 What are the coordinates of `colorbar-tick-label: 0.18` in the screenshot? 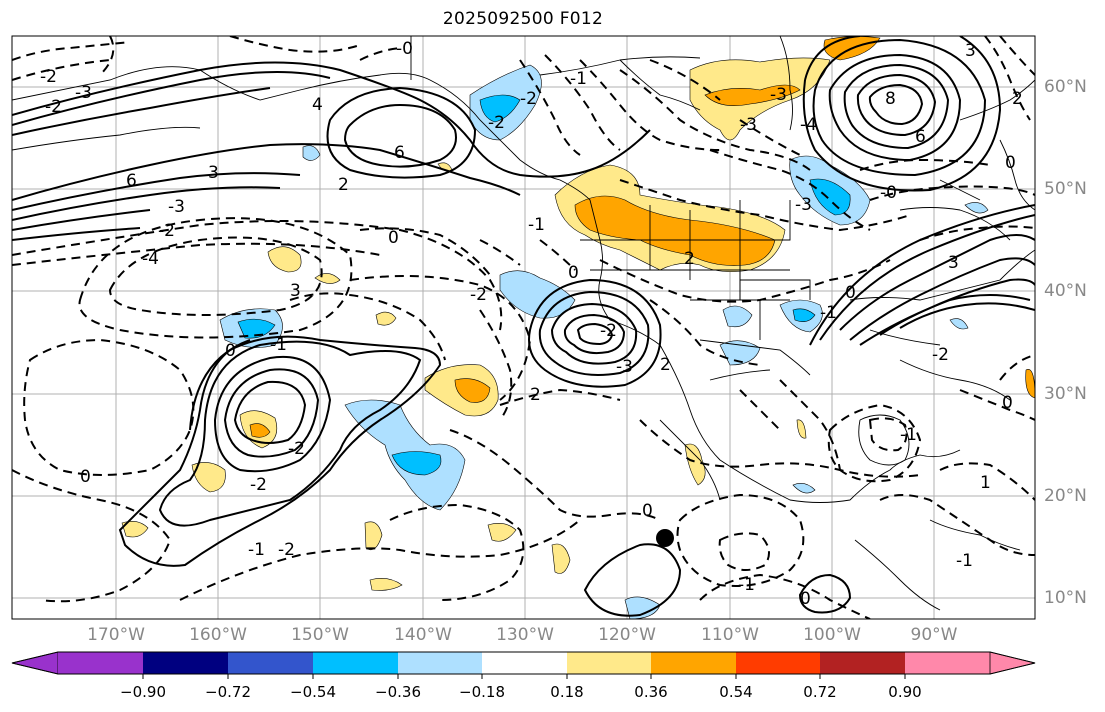 It's located at (567, 692).